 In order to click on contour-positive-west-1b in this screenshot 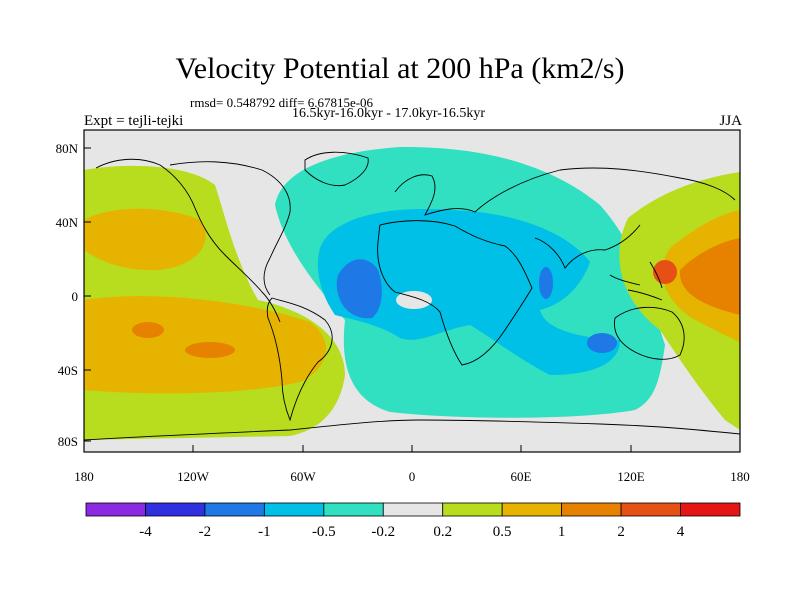, I will do `click(210, 350)`.